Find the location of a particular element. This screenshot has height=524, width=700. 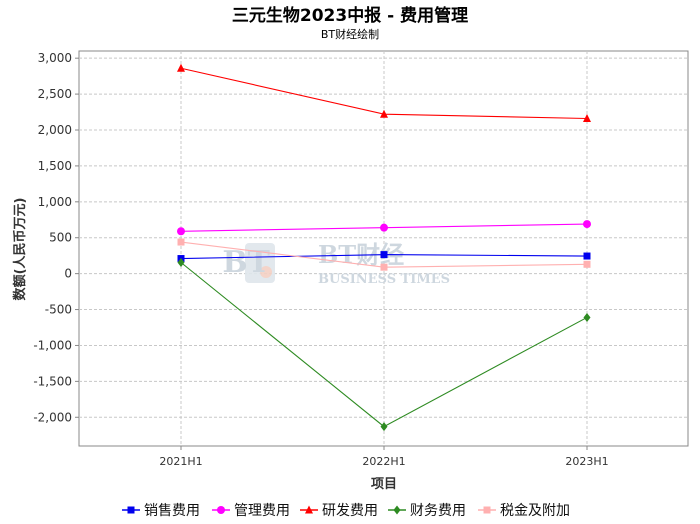

y-tick-label: 1,500 is located at coordinates (55, 166).